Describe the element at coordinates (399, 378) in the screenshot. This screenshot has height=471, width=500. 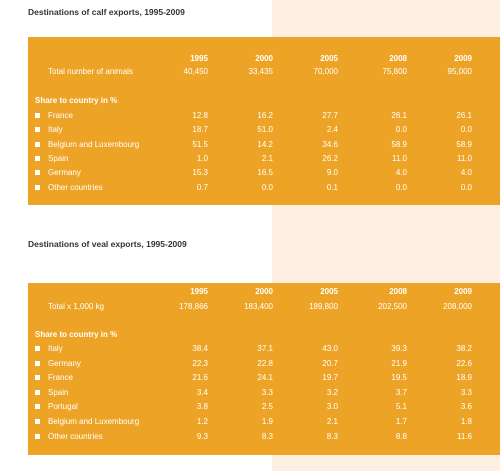
I see `cell: 19.5` at that location.